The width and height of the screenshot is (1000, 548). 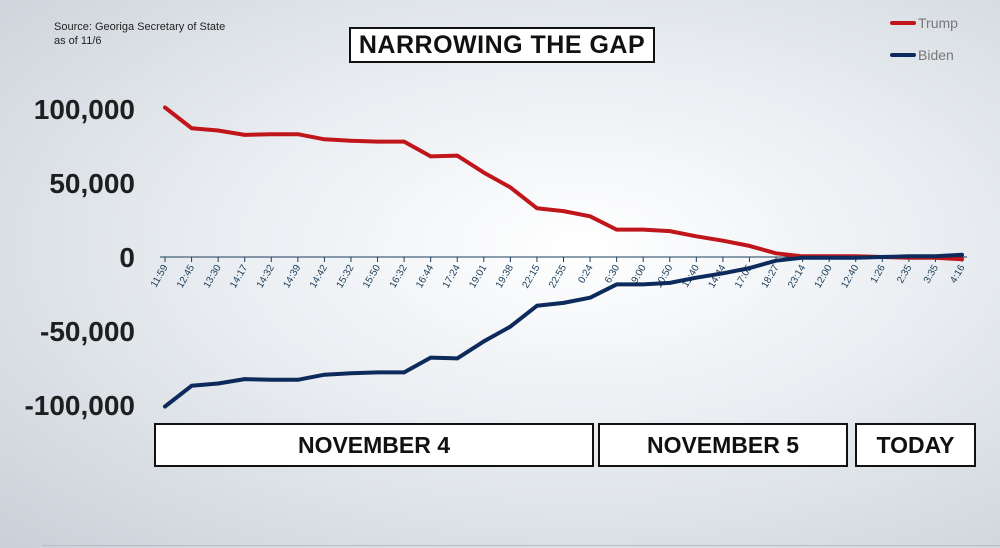 I want to click on chart-title: NARROWING THE GAP, so click(x=502, y=45).